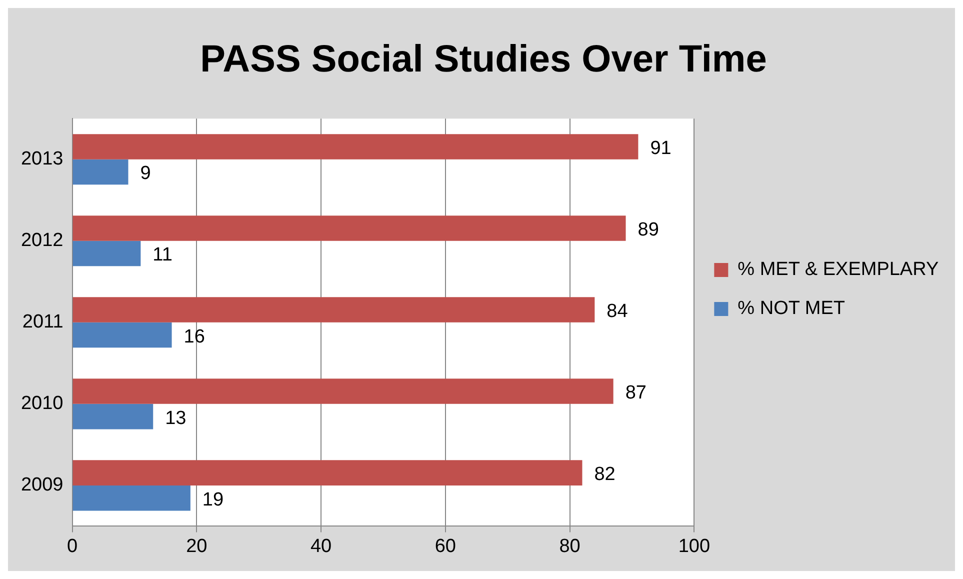 The height and width of the screenshot is (579, 963). What do you see at coordinates (617, 311) in the screenshot?
I see `data-label: 84` at bounding box center [617, 311].